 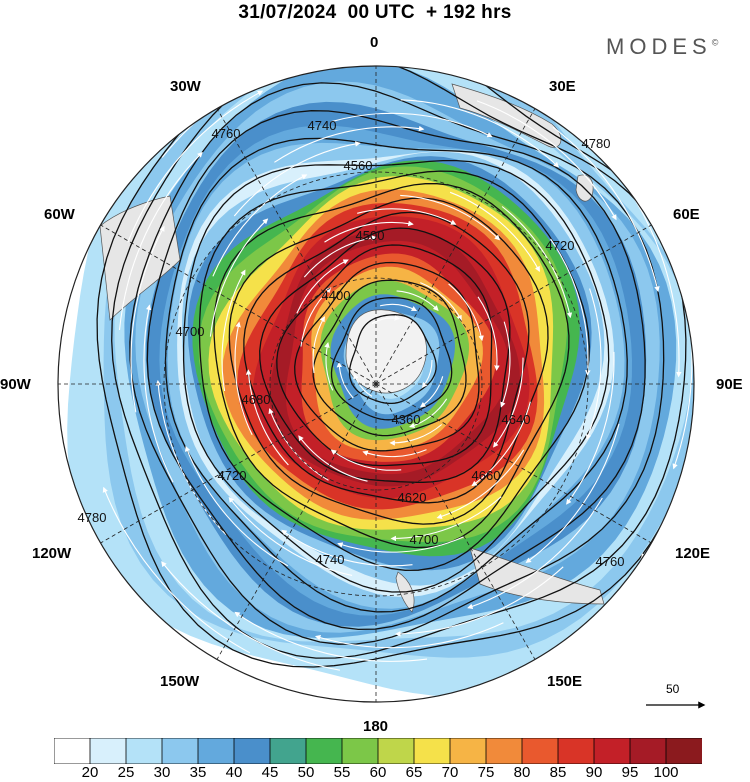 I want to click on lon-label-150e: 150E, so click(x=565, y=681).